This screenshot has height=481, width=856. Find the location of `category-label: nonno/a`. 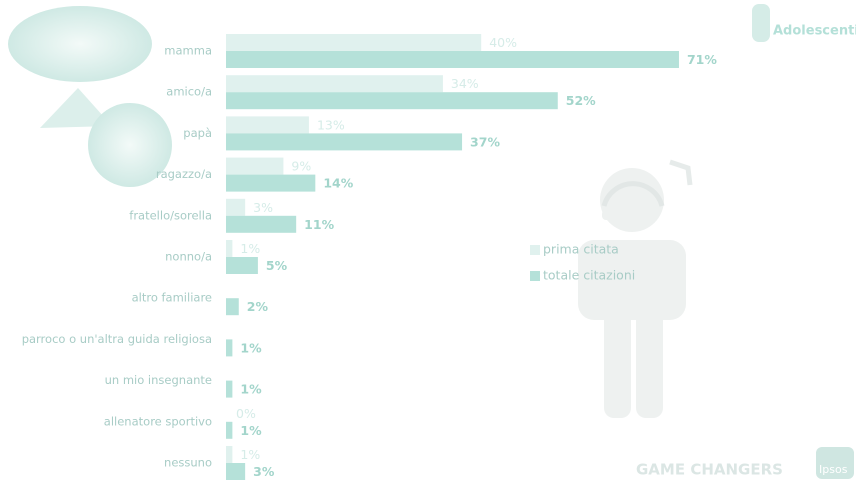

category-label: nonno/a is located at coordinates (188, 257).